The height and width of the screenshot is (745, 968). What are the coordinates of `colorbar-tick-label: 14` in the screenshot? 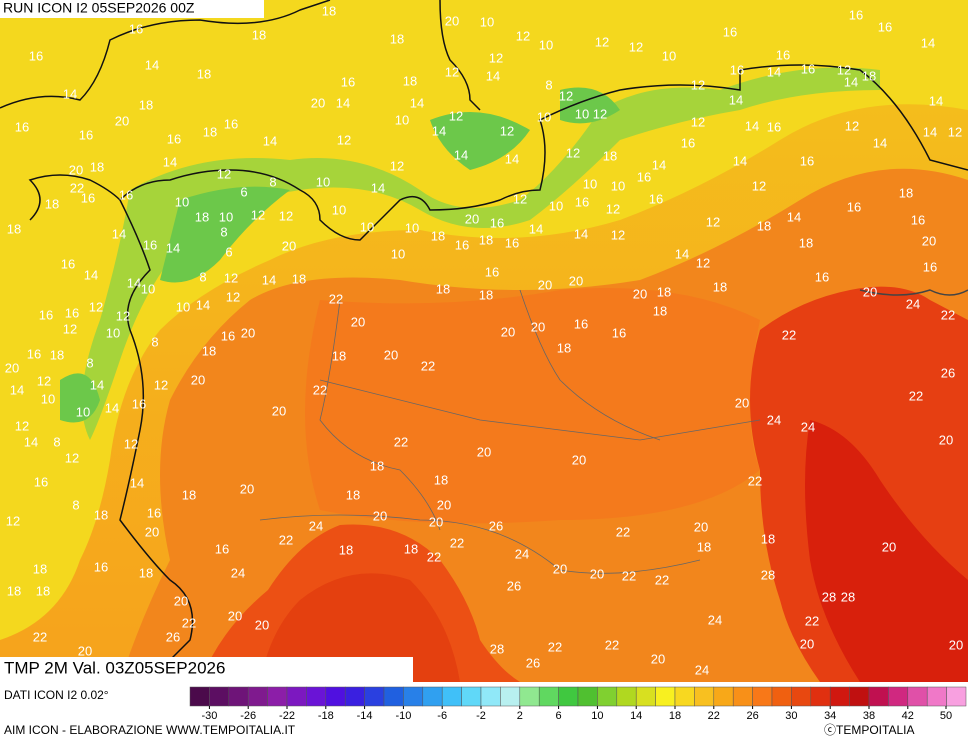 It's located at (636, 716).